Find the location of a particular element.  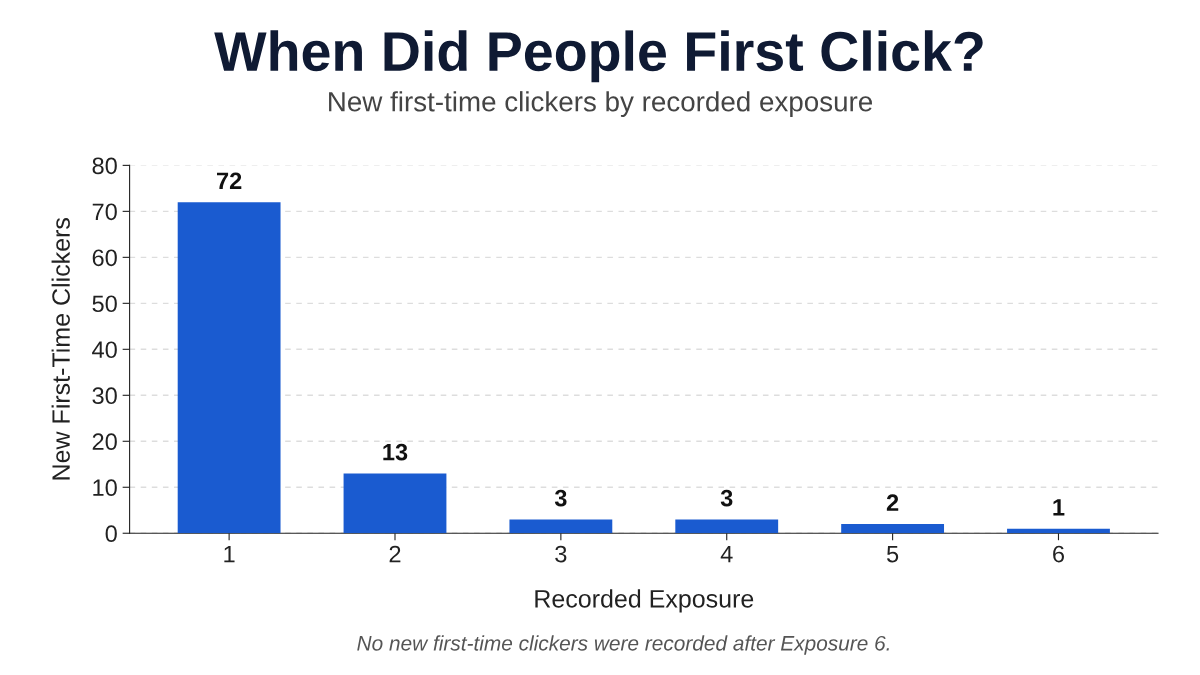

y-tick-label: 10 is located at coordinates (105, 488).